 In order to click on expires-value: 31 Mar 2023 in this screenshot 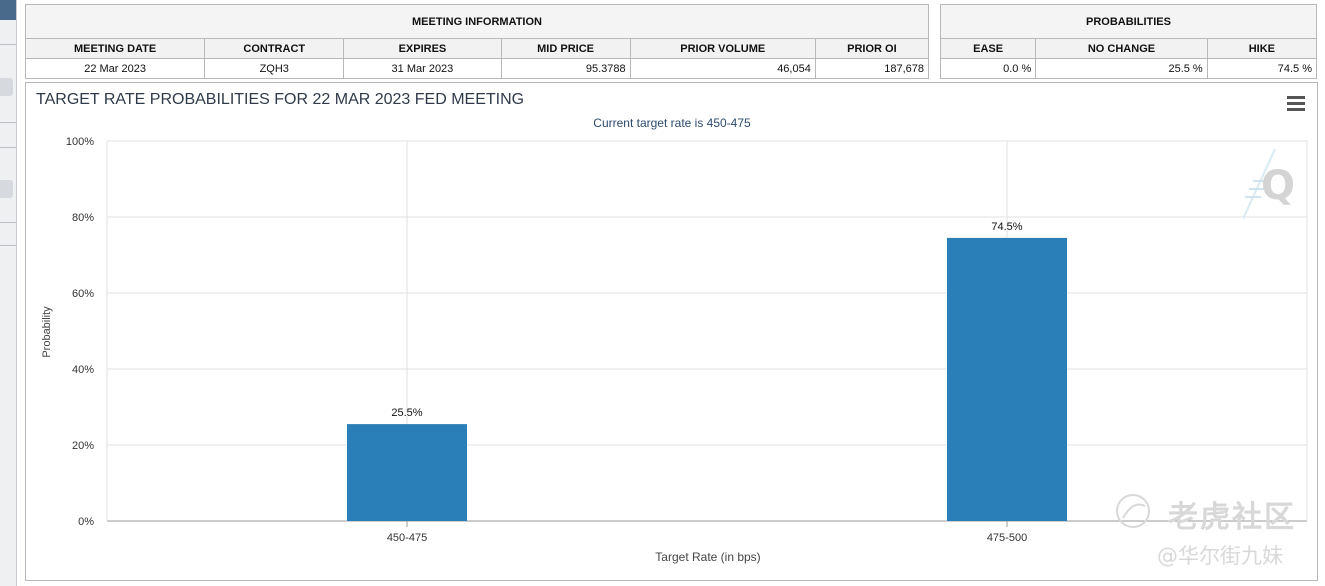, I will do `click(422, 68)`.